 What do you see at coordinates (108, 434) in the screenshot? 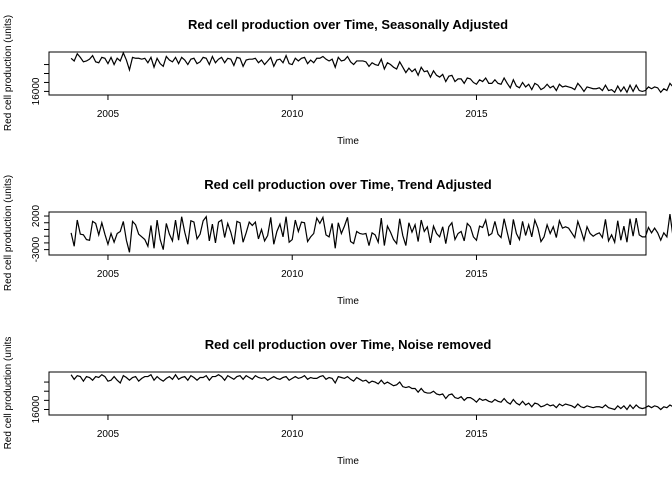
I see `panel-3-x-tick-label: 2005` at bounding box center [108, 434].